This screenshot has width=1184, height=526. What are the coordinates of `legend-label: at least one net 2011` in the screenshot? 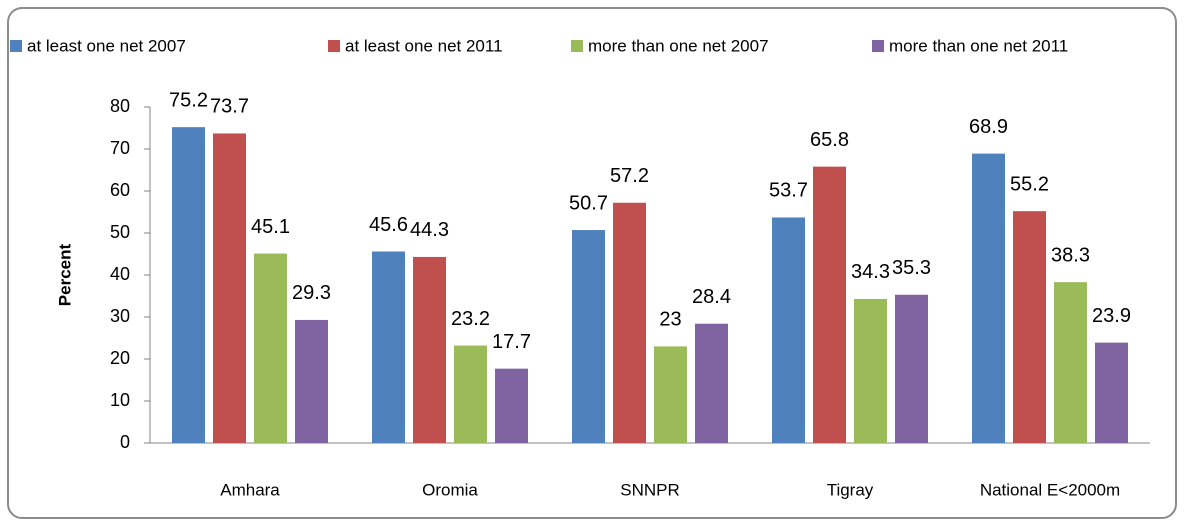 It's located at (424, 45).